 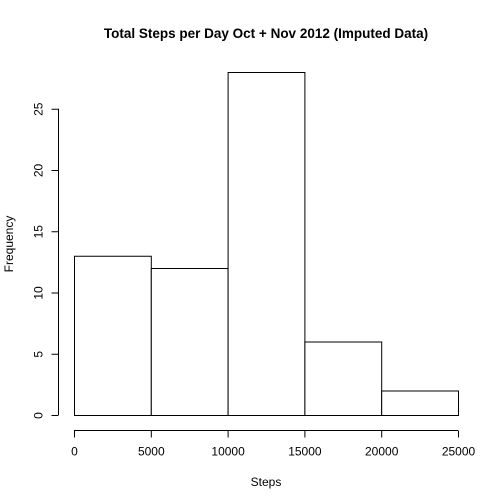 I want to click on x-tick-label: 10000, so click(x=228, y=452).